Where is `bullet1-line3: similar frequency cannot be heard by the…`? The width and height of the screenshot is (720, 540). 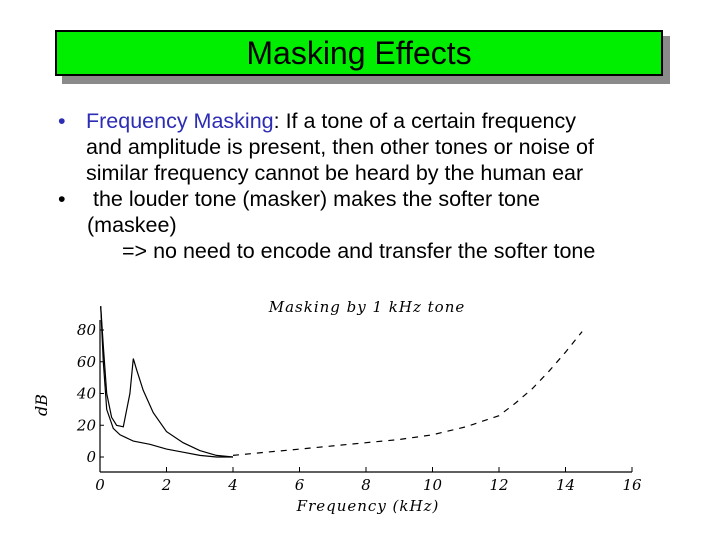
bullet1-line3: similar frequency cannot be heard by the… is located at coordinates (335, 173).